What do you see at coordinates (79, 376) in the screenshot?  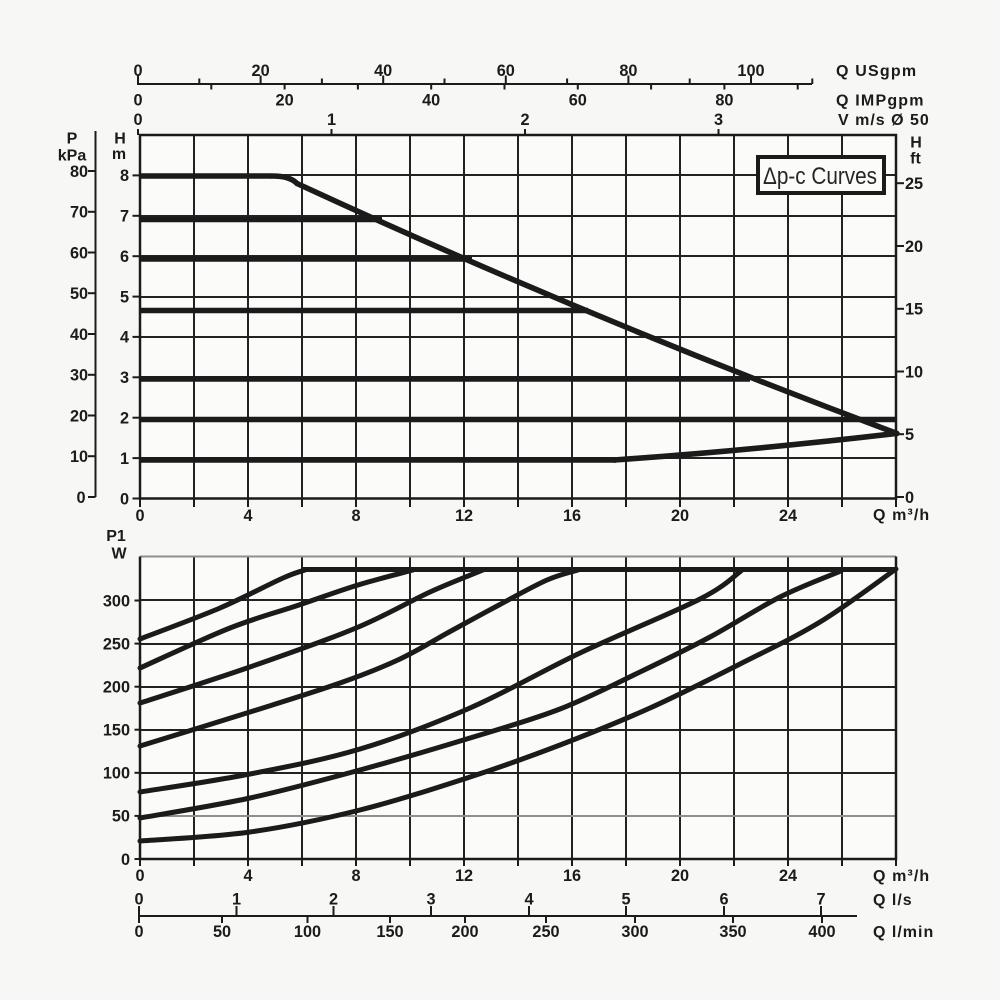 I see `svg-text: 30` at bounding box center [79, 376].